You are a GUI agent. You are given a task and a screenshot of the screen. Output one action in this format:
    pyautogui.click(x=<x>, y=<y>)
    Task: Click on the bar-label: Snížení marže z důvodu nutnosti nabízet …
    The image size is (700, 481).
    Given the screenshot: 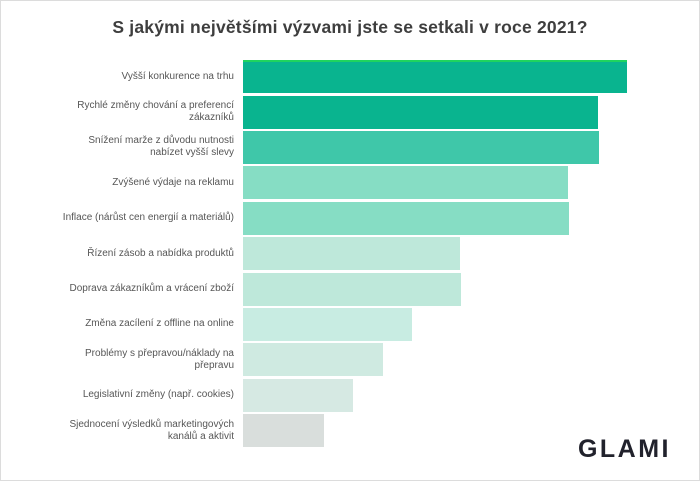 What is the action you would take?
    pyautogui.click(x=161, y=147)
    